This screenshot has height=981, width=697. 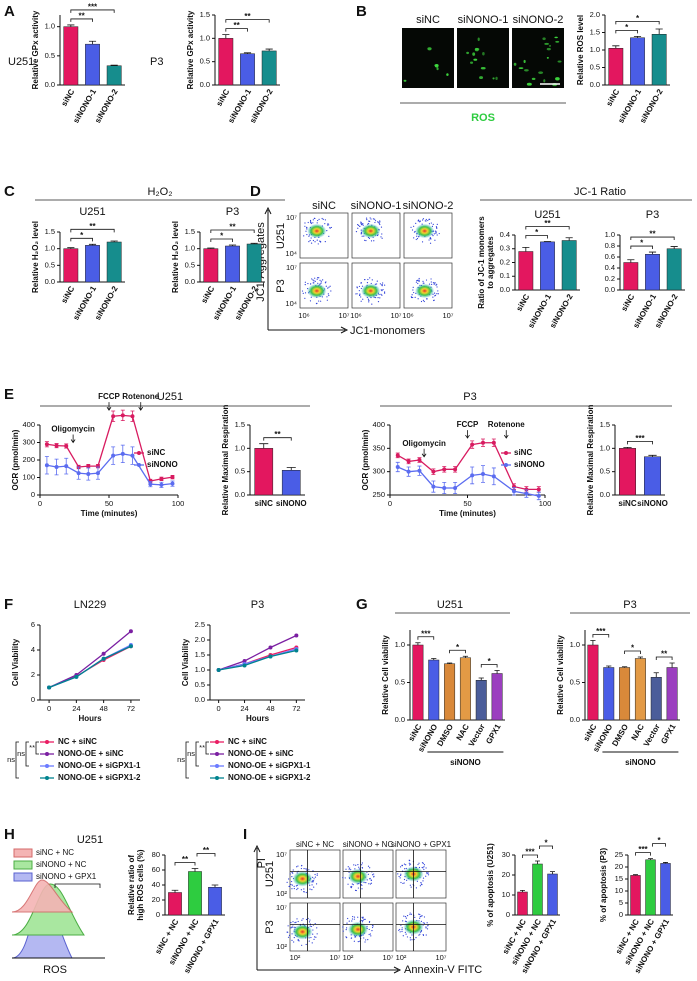 What do you see at coordinates (257, 605) in the screenshot?
I see `chart-title: P3` at bounding box center [257, 605].